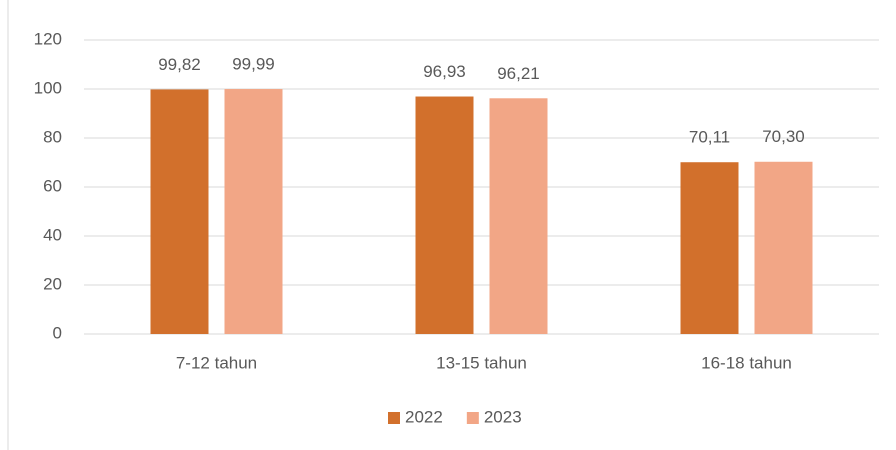 The image size is (896, 450). I want to click on legend-label: 2023, so click(503, 416).